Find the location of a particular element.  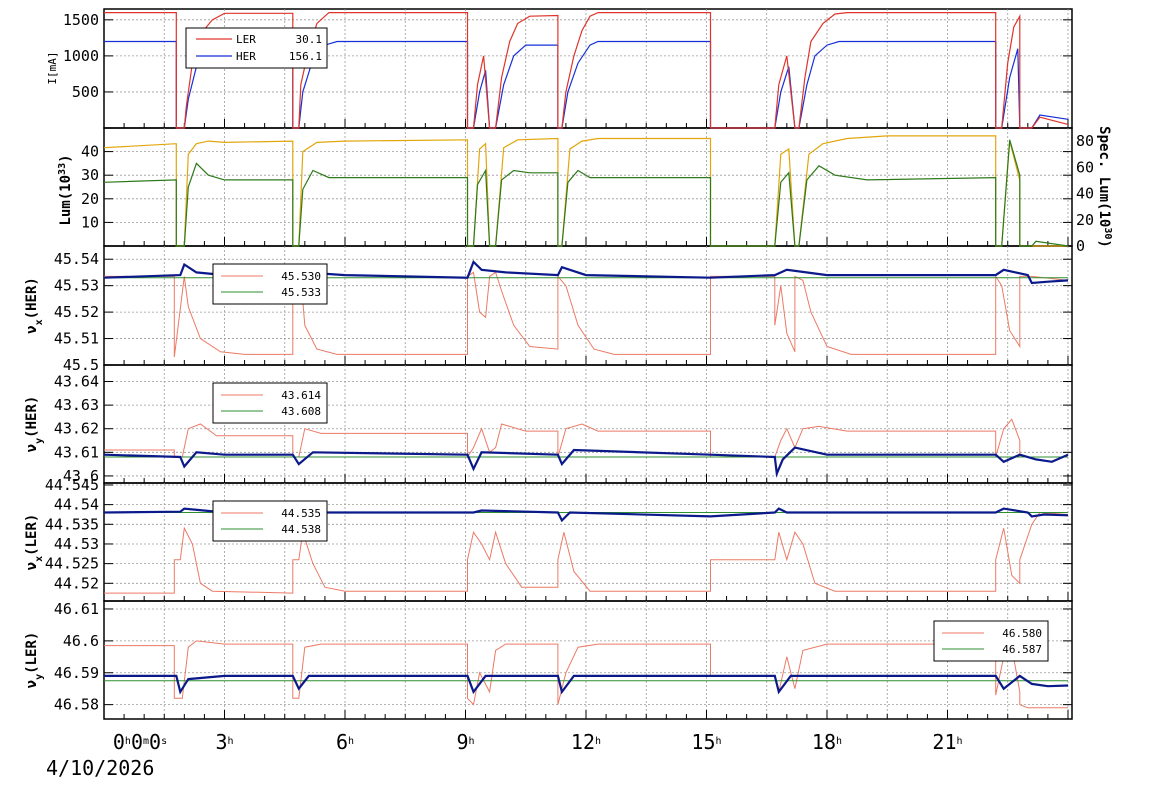

y-tick-label: 40 is located at coordinates (90, 152).